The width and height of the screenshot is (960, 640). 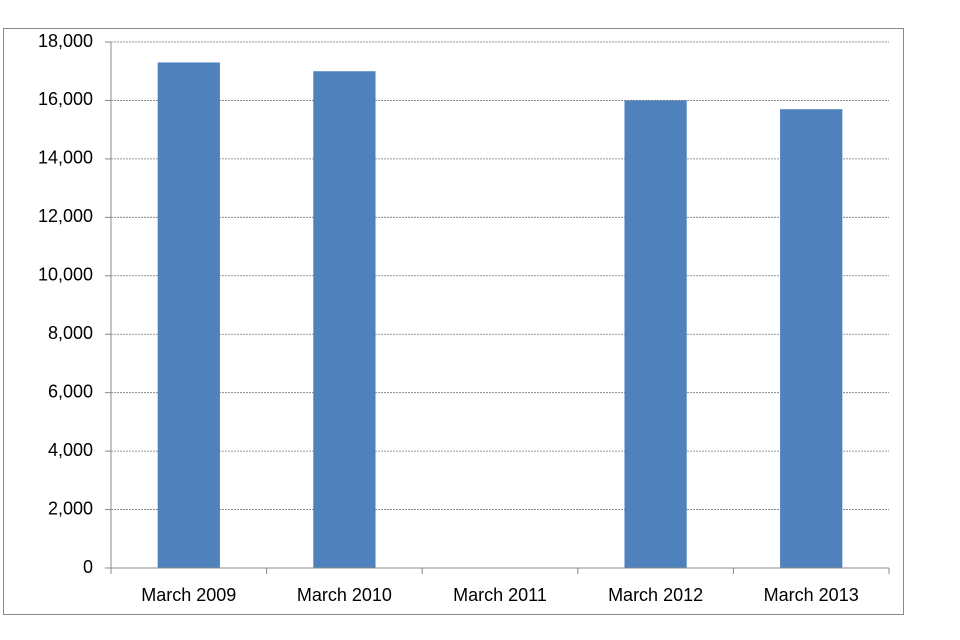 What do you see at coordinates (70, 333) in the screenshot?
I see `y-tick-label: 8,000` at bounding box center [70, 333].